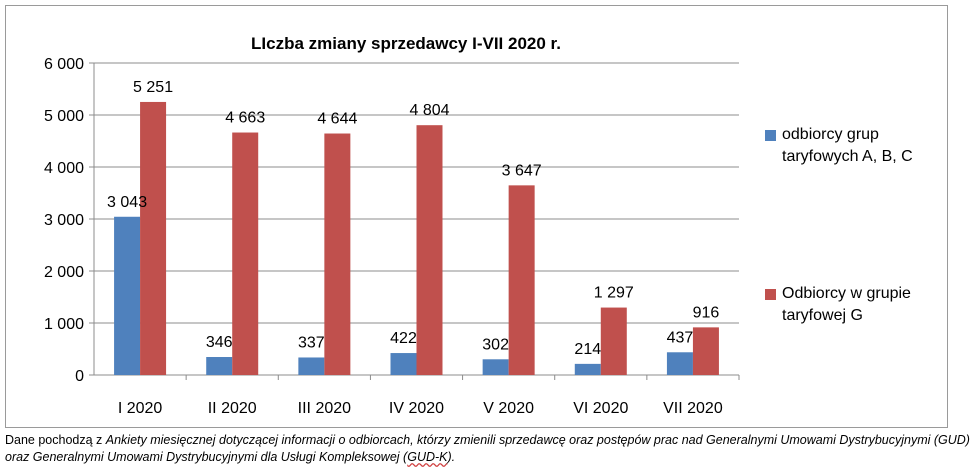 The height and width of the screenshot is (474, 974). I want to click on data-label-series-1: 437, so click(680, 337).